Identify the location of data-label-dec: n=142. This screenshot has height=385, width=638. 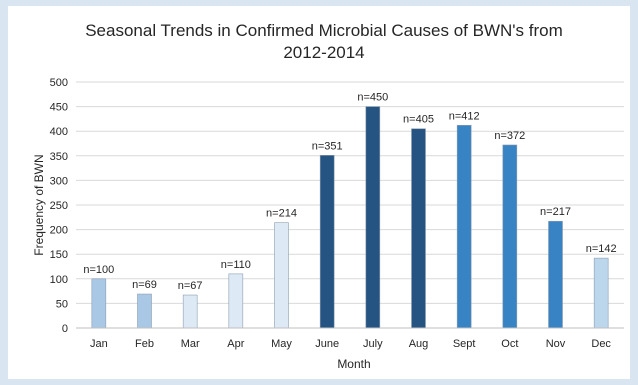
(601, 249).